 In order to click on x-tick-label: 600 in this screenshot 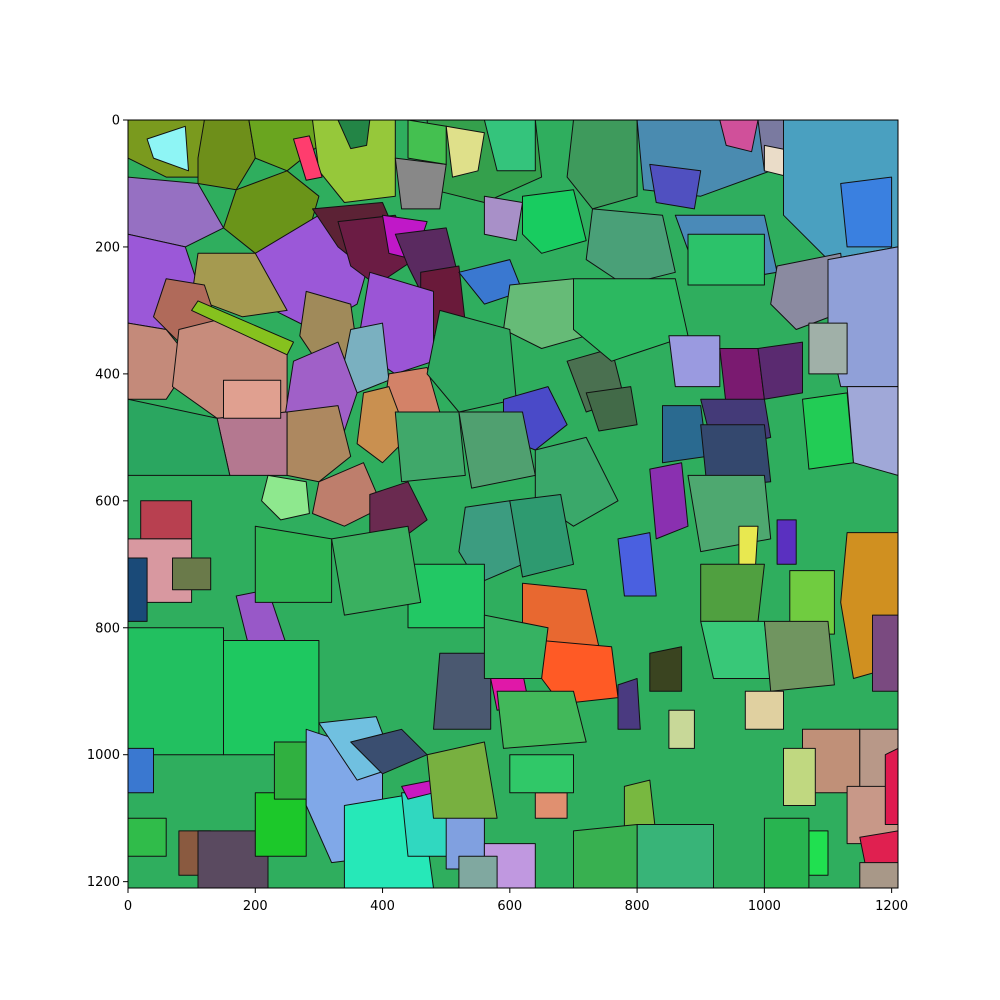, I will do `click(509, 906)`.